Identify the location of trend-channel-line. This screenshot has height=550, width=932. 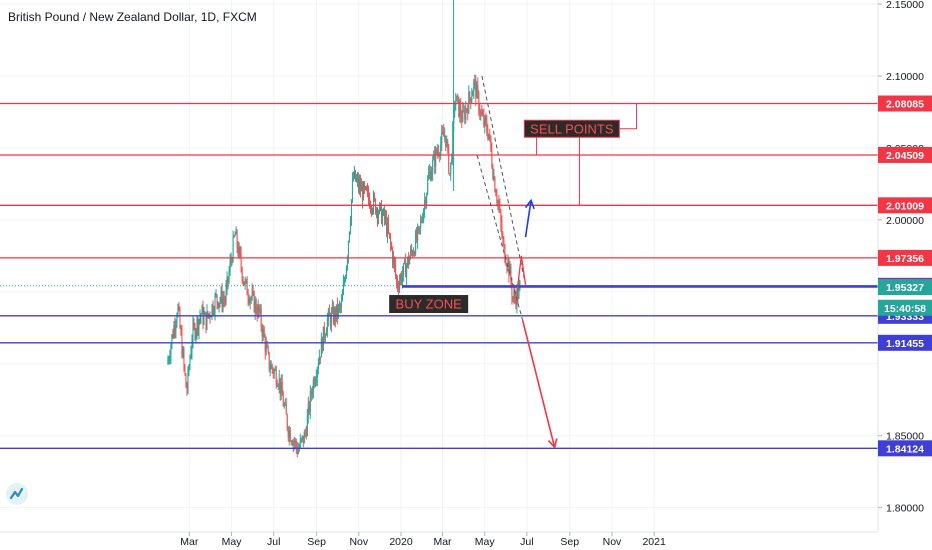
(503, 180).